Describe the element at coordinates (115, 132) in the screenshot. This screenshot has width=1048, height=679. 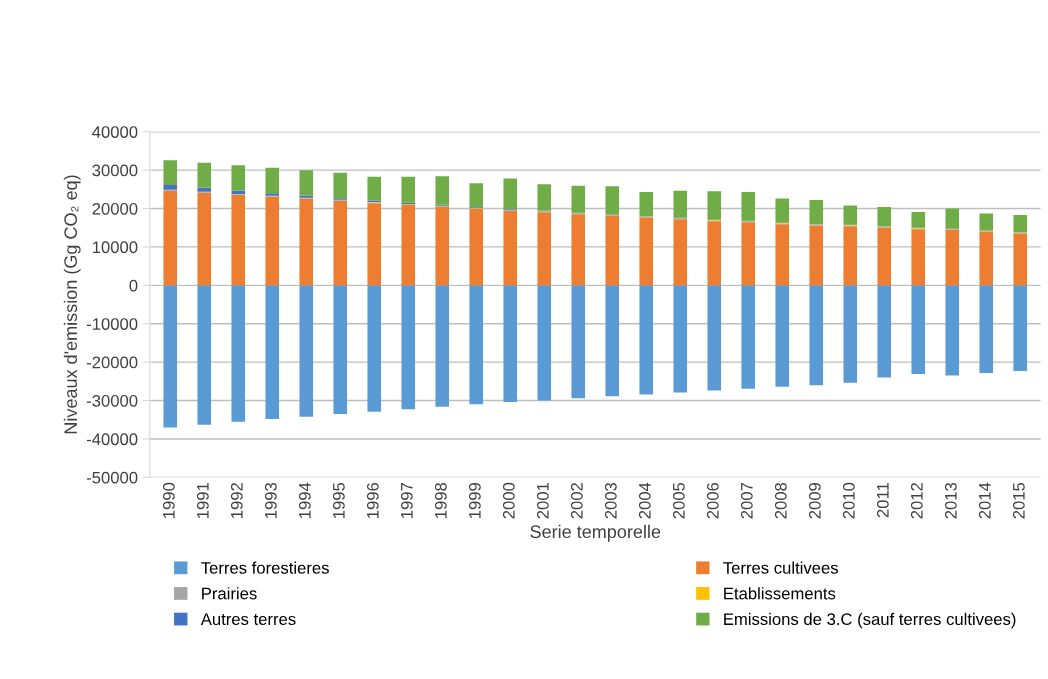
I see `y-tick-label: 40000` at that location.